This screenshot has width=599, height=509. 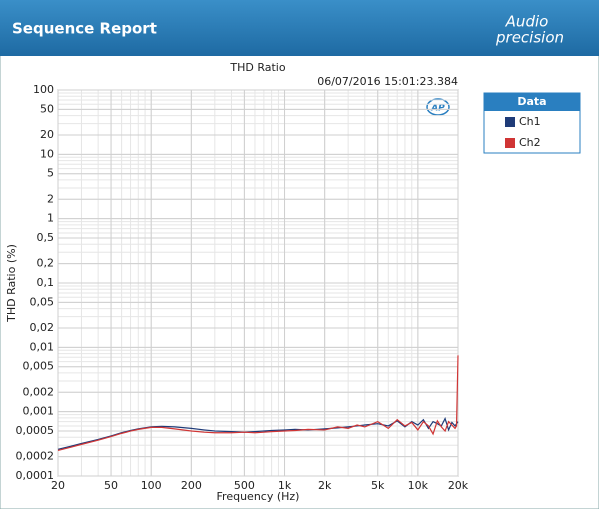 I want to click on timestamp: 06/07/2016 15:01:23.384, so click(x=387, y=81).